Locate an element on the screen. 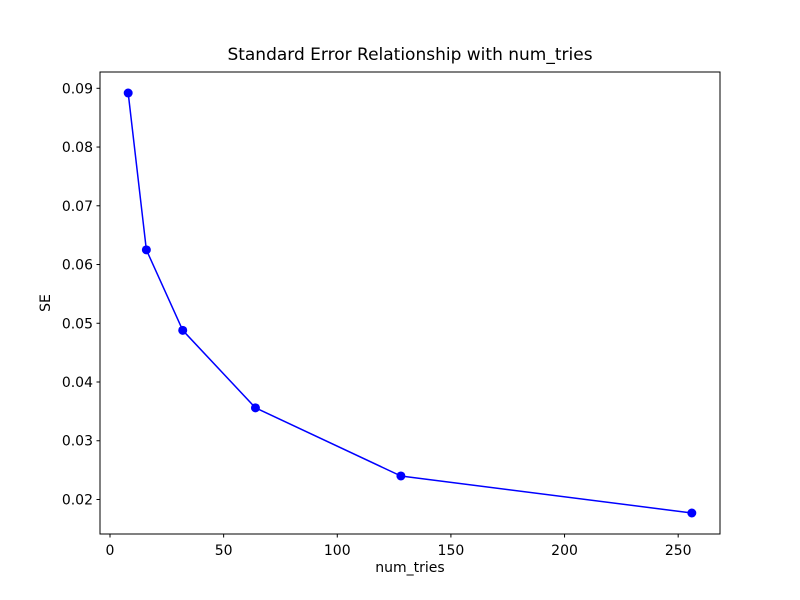 The image size is (800, 600). y-tick-label: 0.05 is located at coordinates (77, 324).